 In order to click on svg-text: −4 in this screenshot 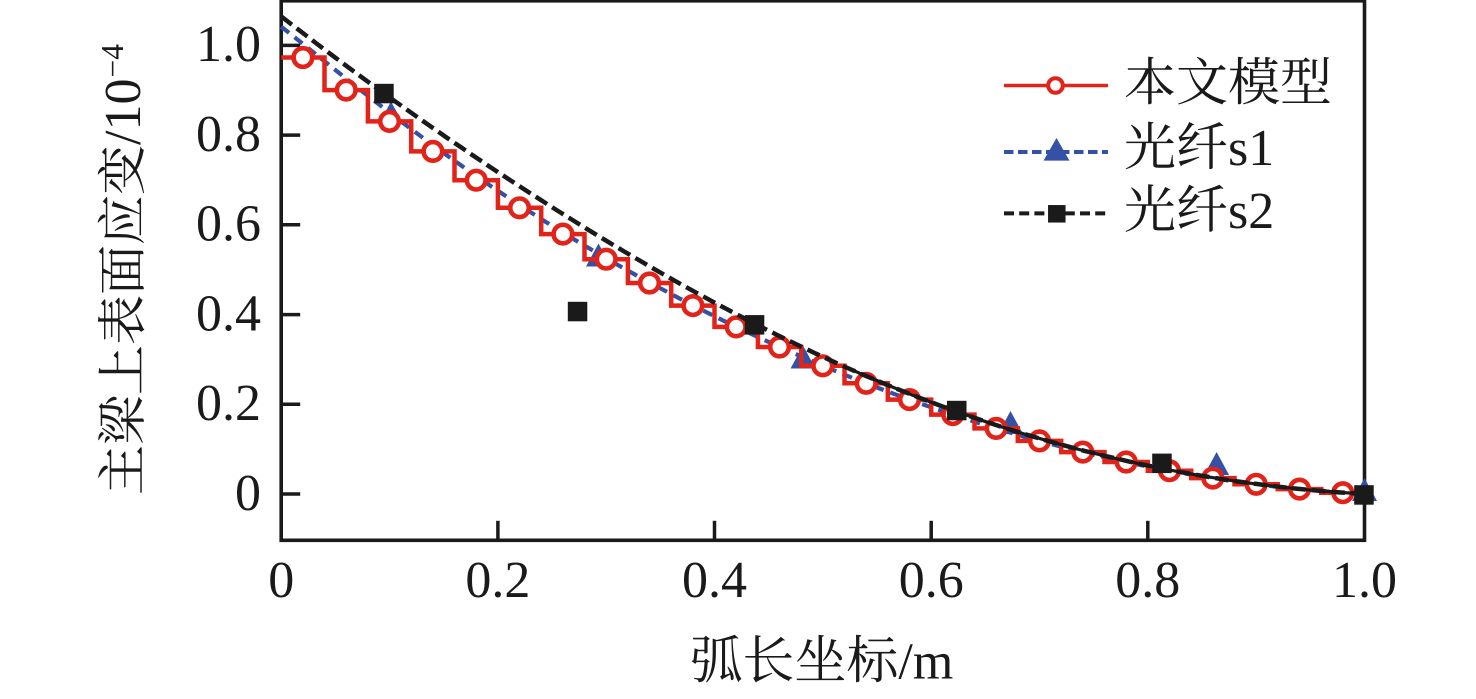, I will do `click(112, 61)`.